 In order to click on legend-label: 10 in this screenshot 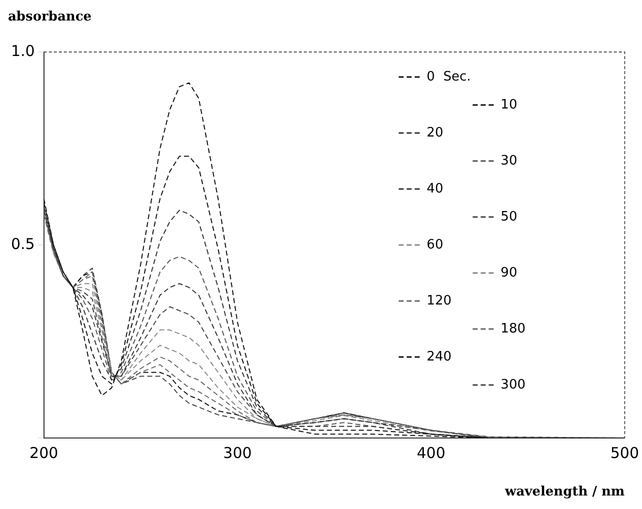, I will do `click(509, 104)`.